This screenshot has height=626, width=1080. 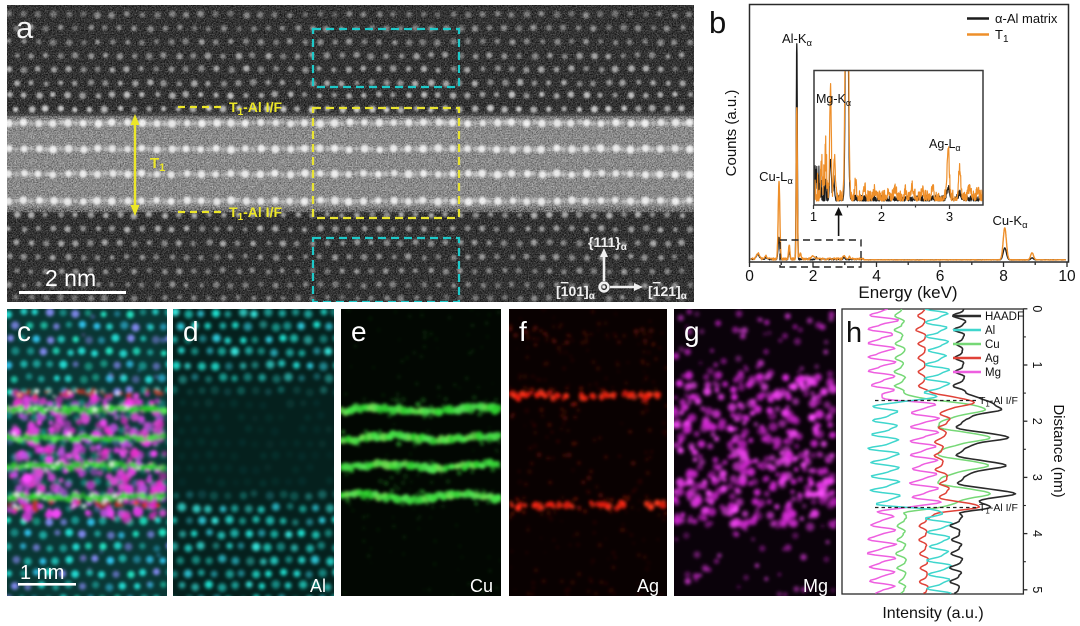 What do you see at coordinates (776, 178) in the screenshot?
I see `svg-text: Cu-Lα` at bounding box center [776, 178].